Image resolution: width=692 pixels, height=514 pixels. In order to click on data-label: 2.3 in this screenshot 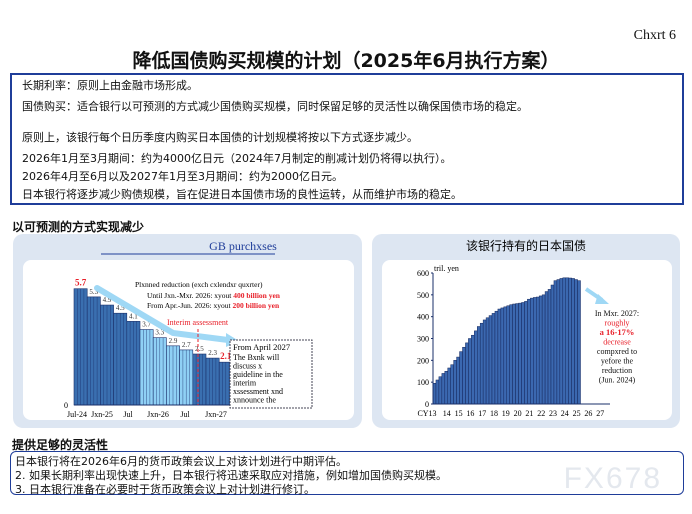, I will do `click(212, 353)`.